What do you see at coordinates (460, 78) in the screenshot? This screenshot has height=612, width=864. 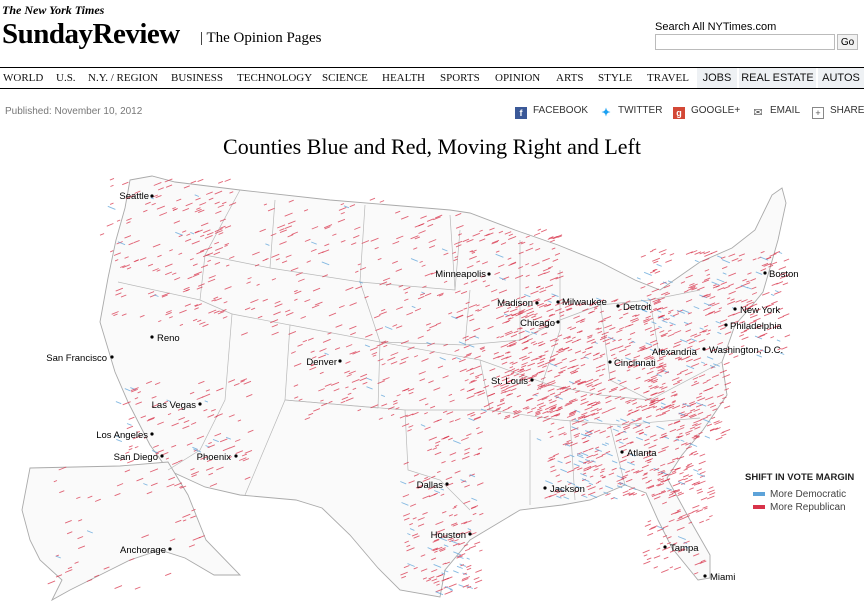 I see `nav-sports: SPORTS` at bounding box center [460, 78].